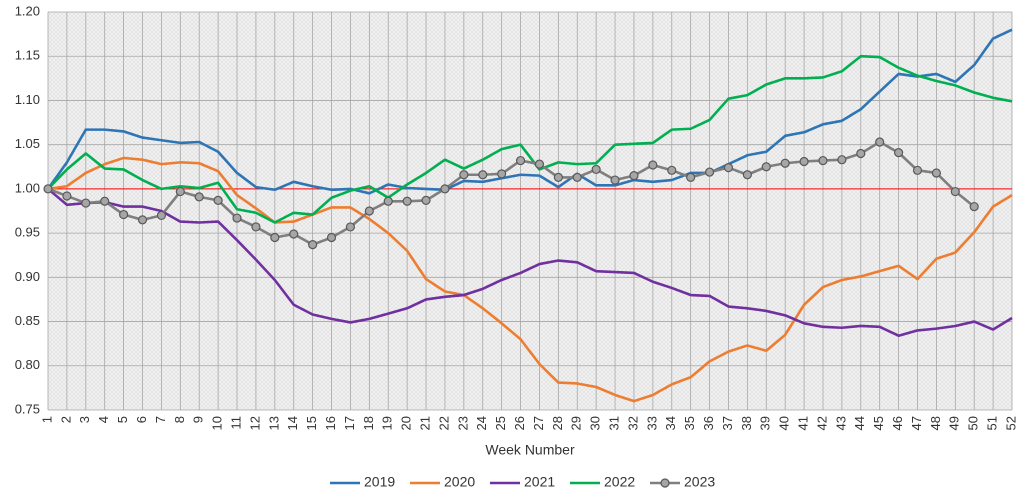  Describe the element at coordinates (619, 482) in the screenshot. I see `legend-label: 2022` at that location.